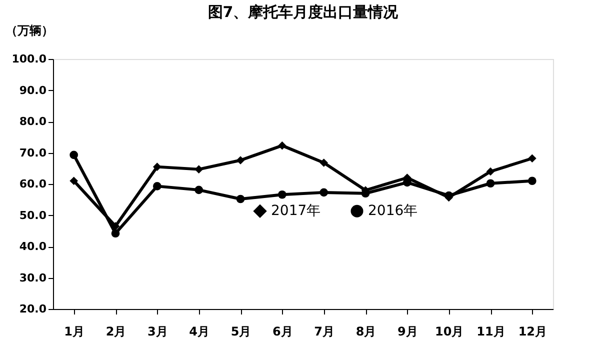 This screenshot has width=589, height=350. What do you see at coordinates (199, 331) in the screenshot?
I see `x-tick-label: 4月` at bounding box center [199, 331].